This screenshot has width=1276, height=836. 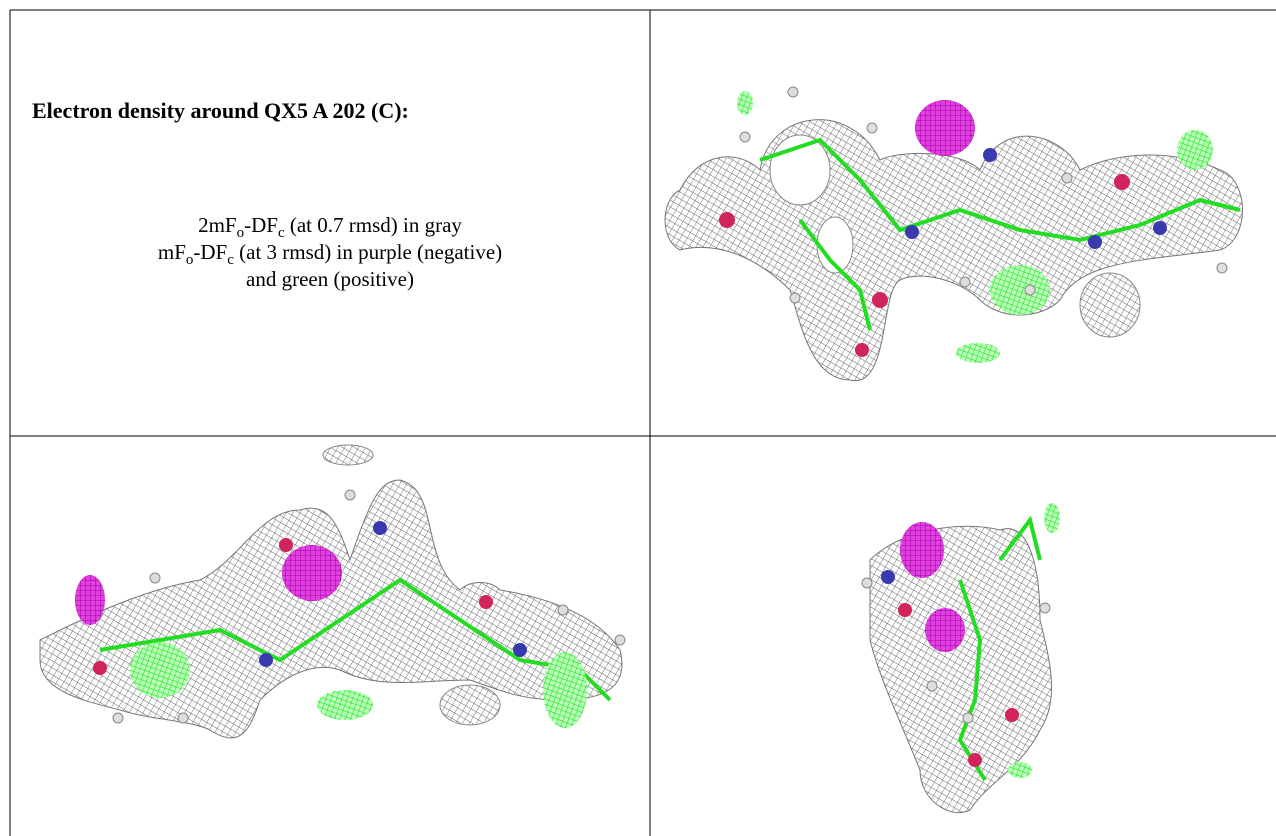 I want to click on text-run: (at 0.7 rmsd) in gray, so click(x=374, y=225).